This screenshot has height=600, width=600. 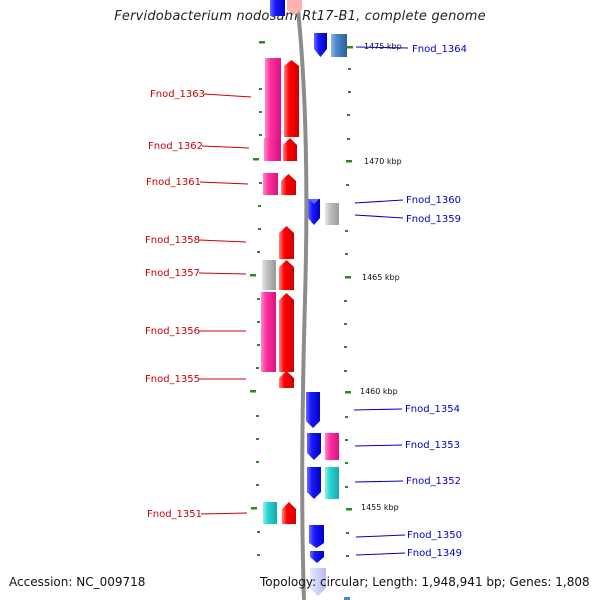 I want to click on accession-label: Accession: NC_009718, so click(x=77, y=582).